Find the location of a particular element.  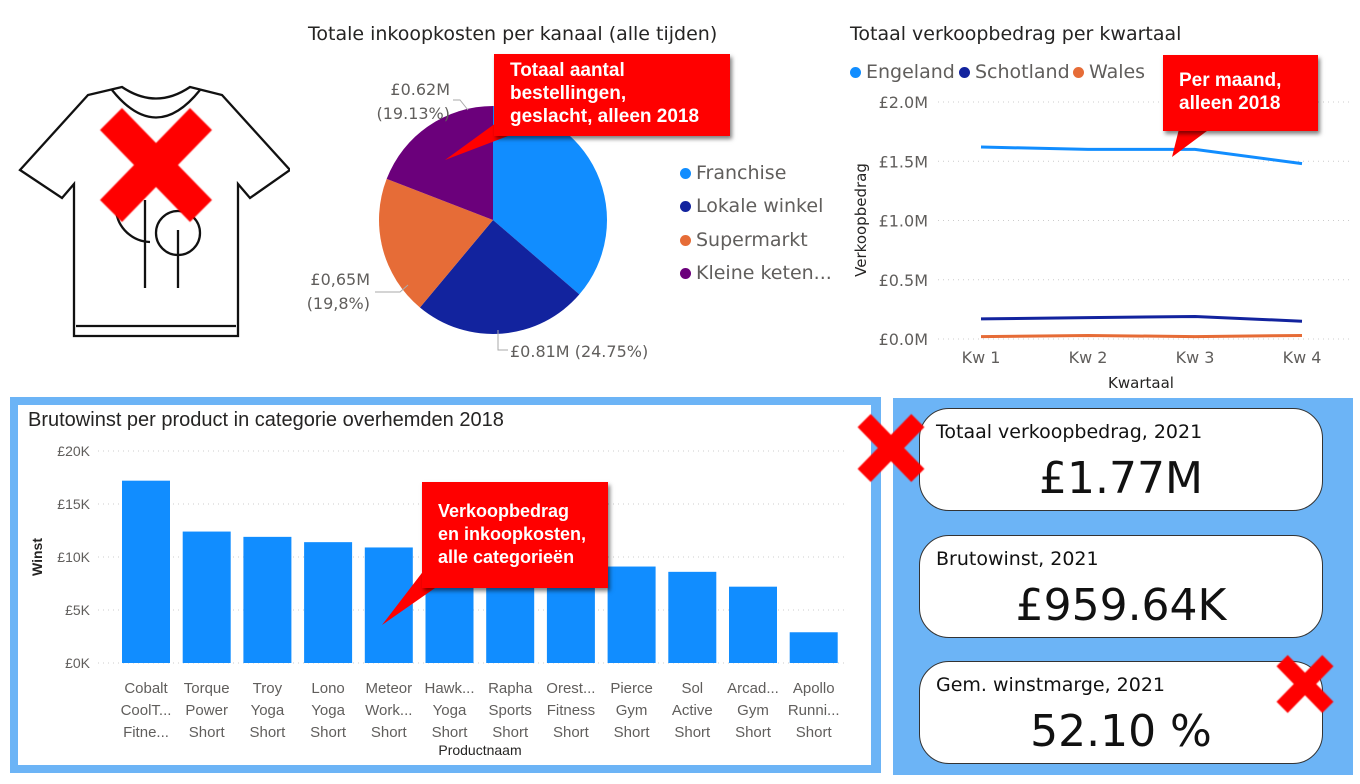

y-tick-label: £1.5M is located at coordinates (903, 161).